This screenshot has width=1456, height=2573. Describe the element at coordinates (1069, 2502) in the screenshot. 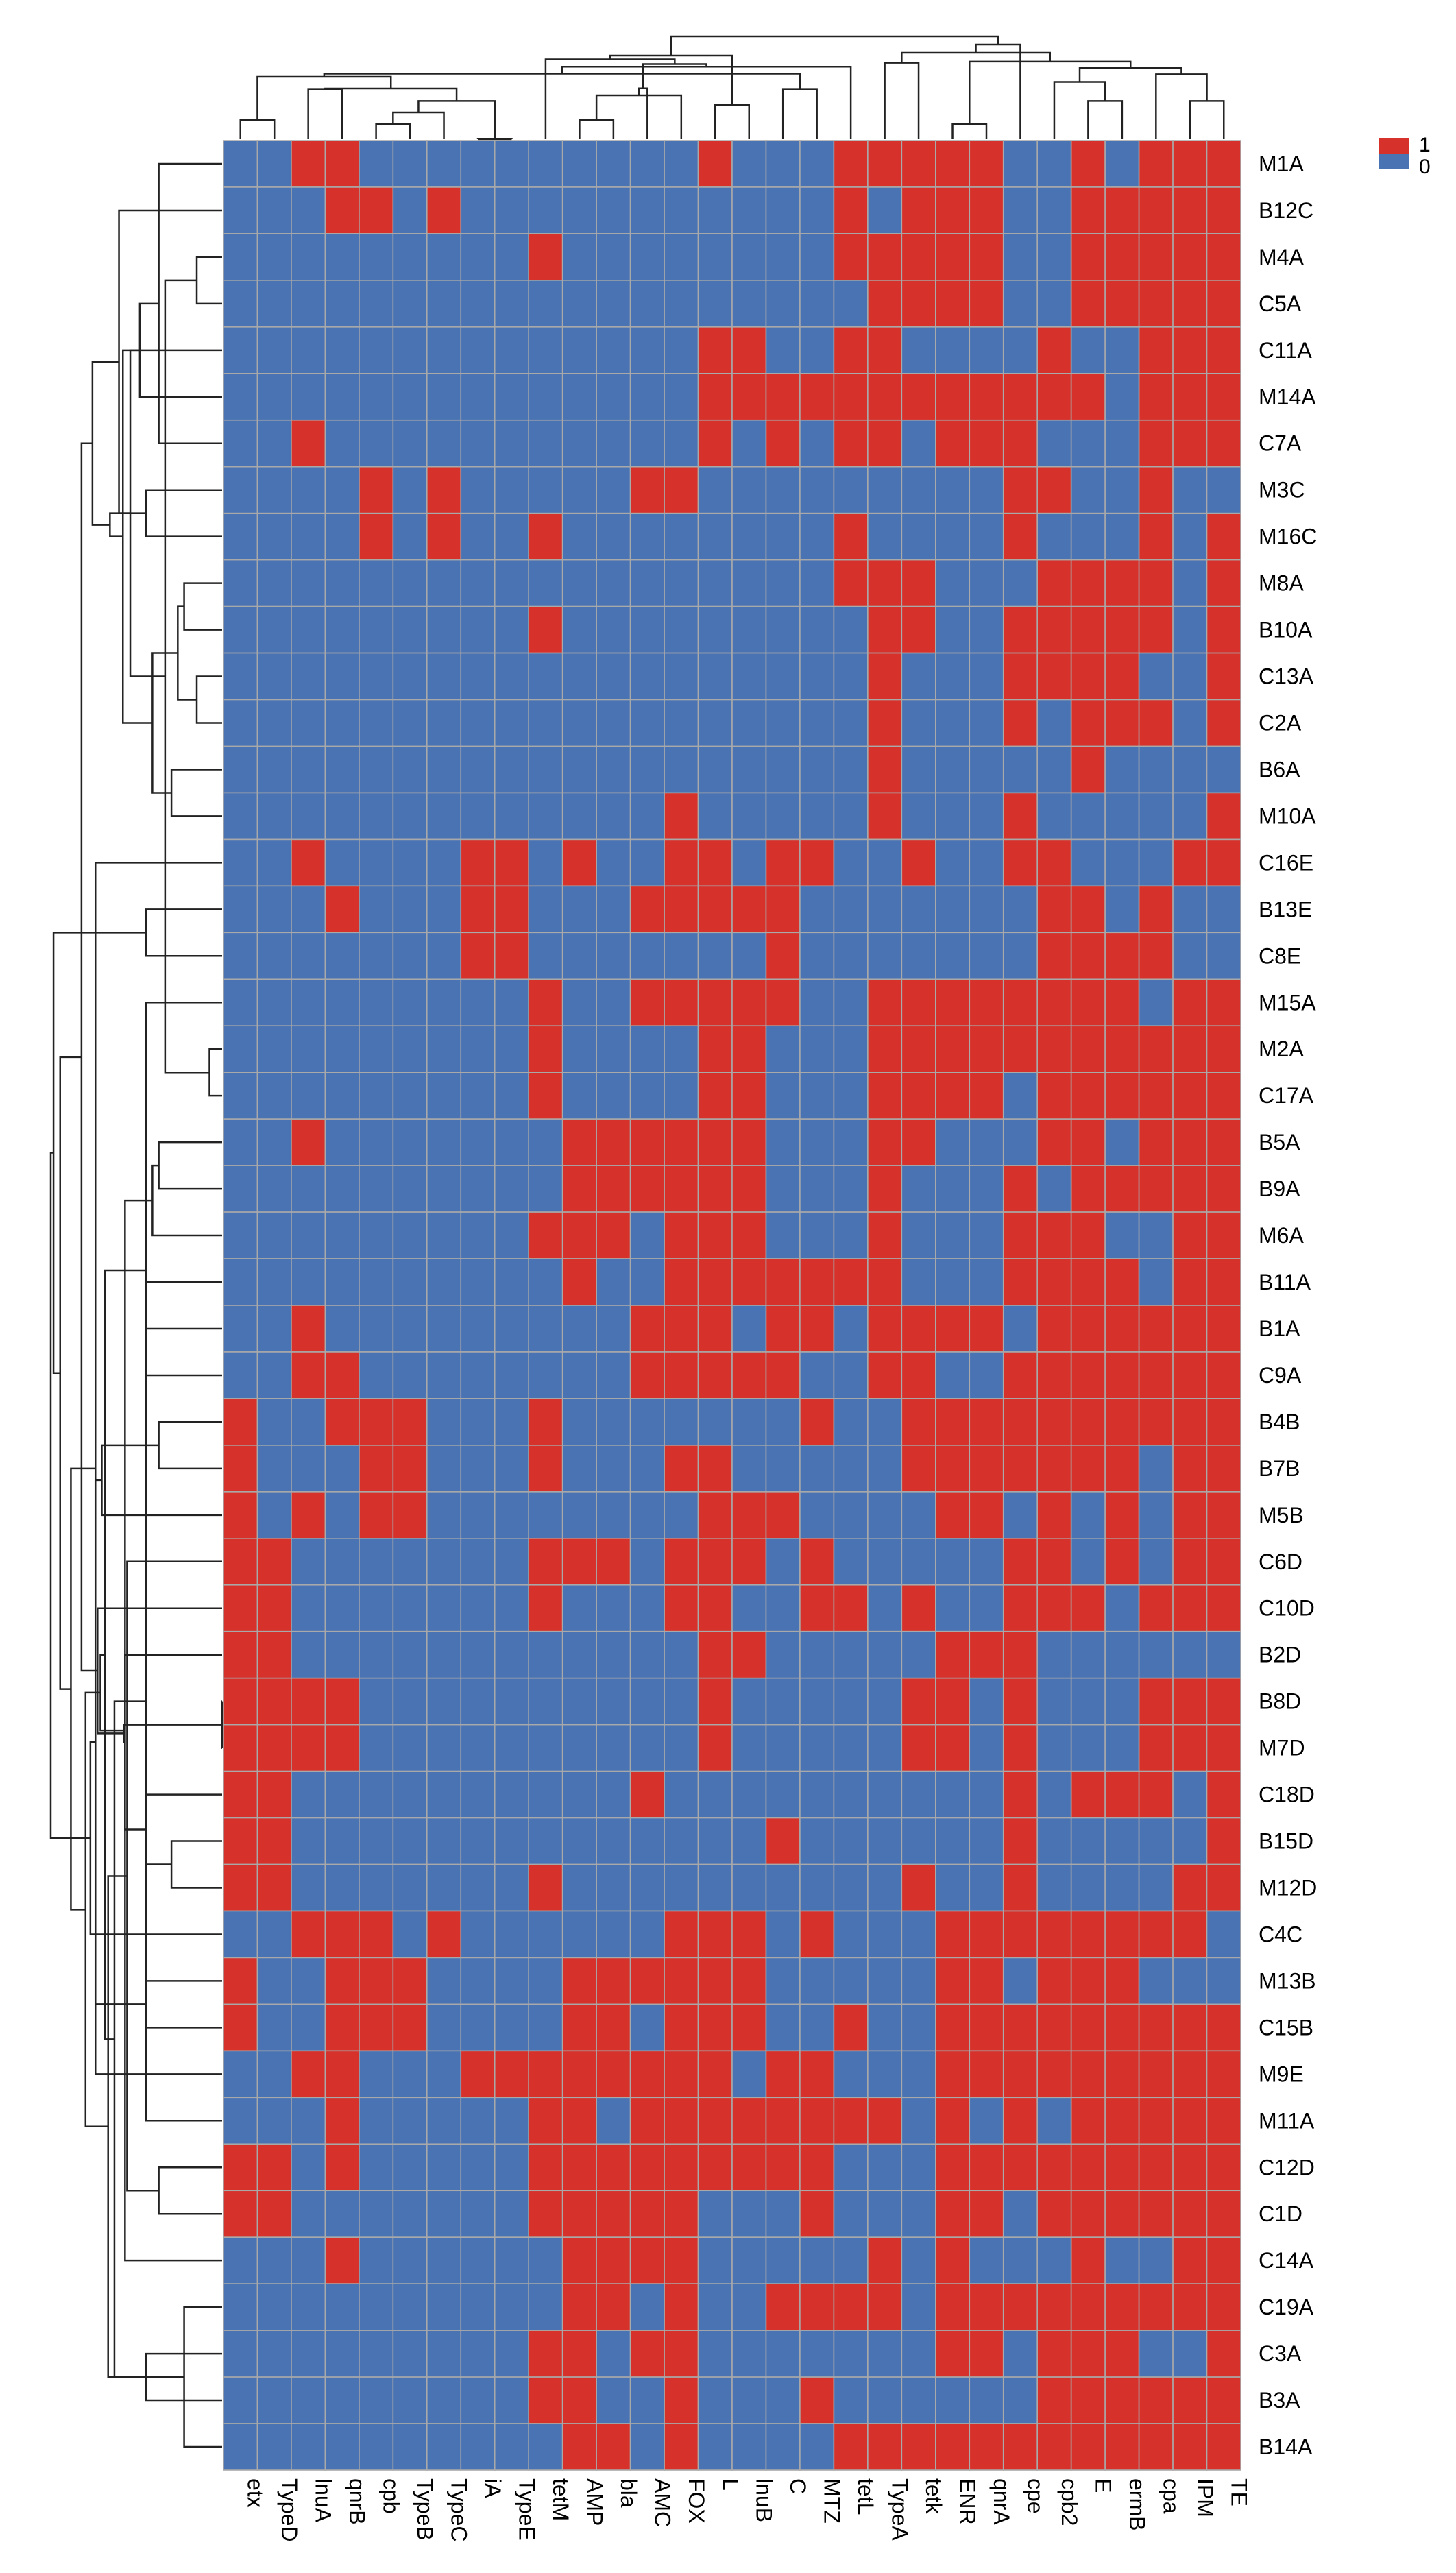

I see `column-label: cpb2` at that location.